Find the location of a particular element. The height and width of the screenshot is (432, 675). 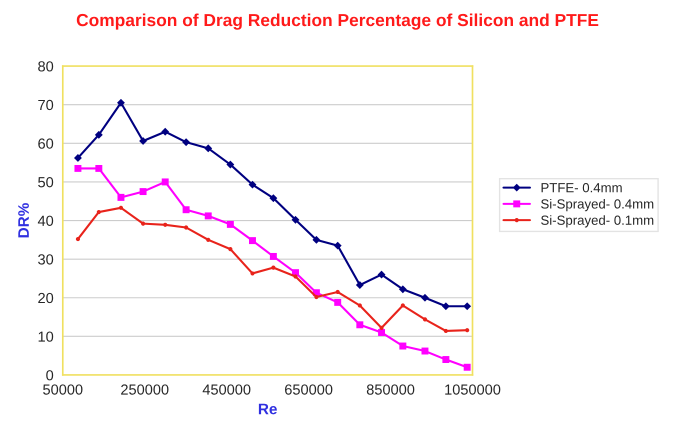

y-tick-label: 70 is located at coordinates (46, 105).